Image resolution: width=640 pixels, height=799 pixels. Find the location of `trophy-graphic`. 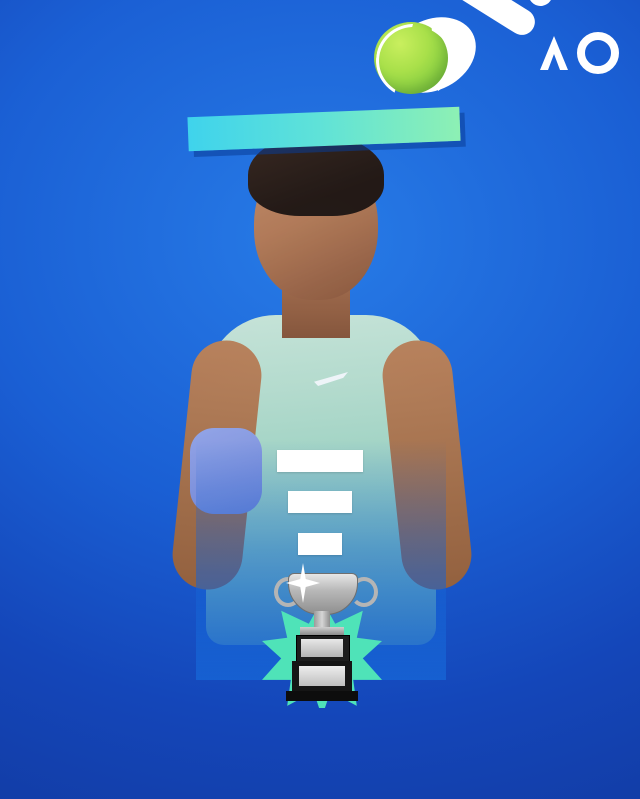

trophy-graphic is located at coordinates (325, 634).